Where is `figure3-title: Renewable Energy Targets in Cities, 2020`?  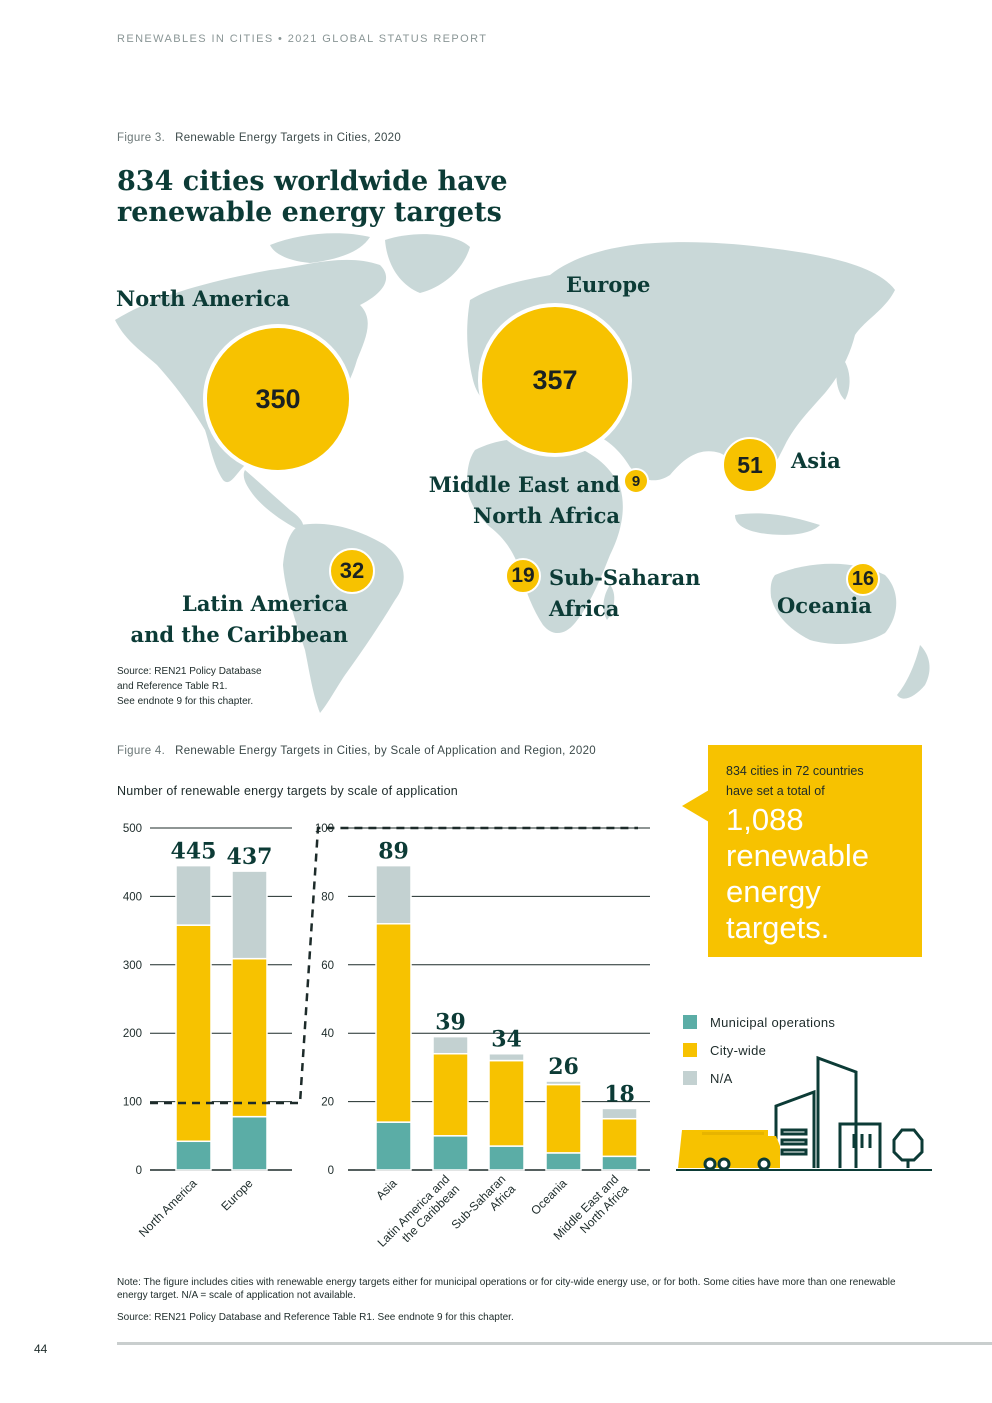 figure3-title: Renewable Energy Targets in Cities, 2020 is located at coordinates (288, 138).